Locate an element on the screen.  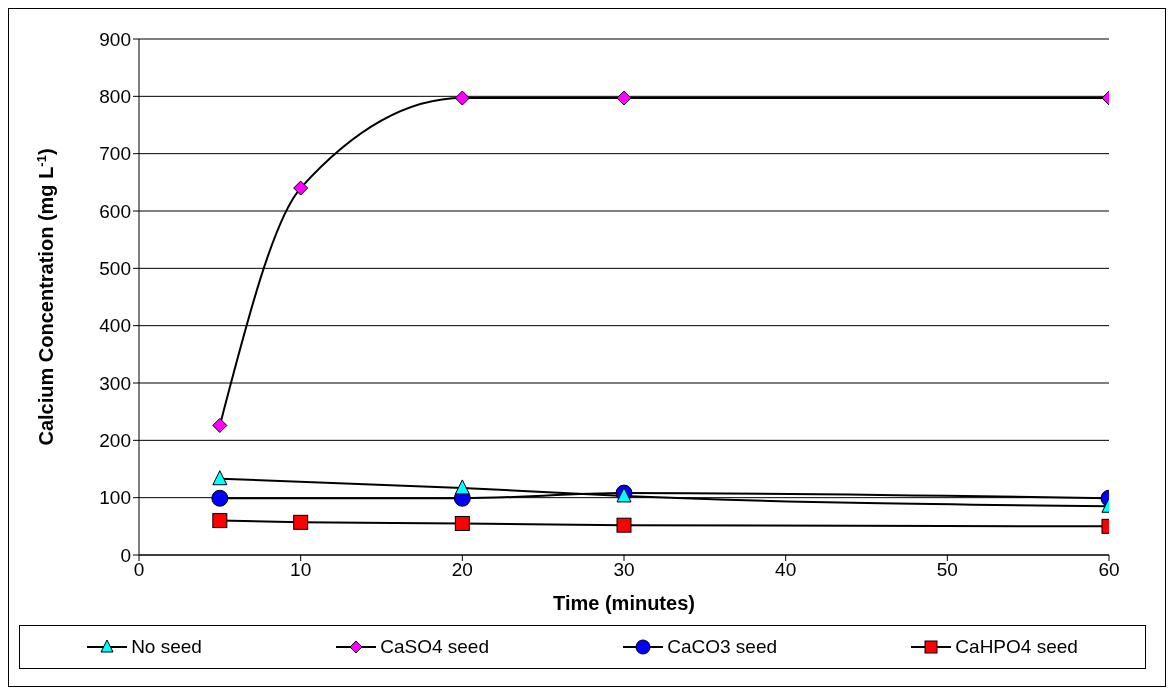
legend-label: No seed is located at coordinates (166, 647).